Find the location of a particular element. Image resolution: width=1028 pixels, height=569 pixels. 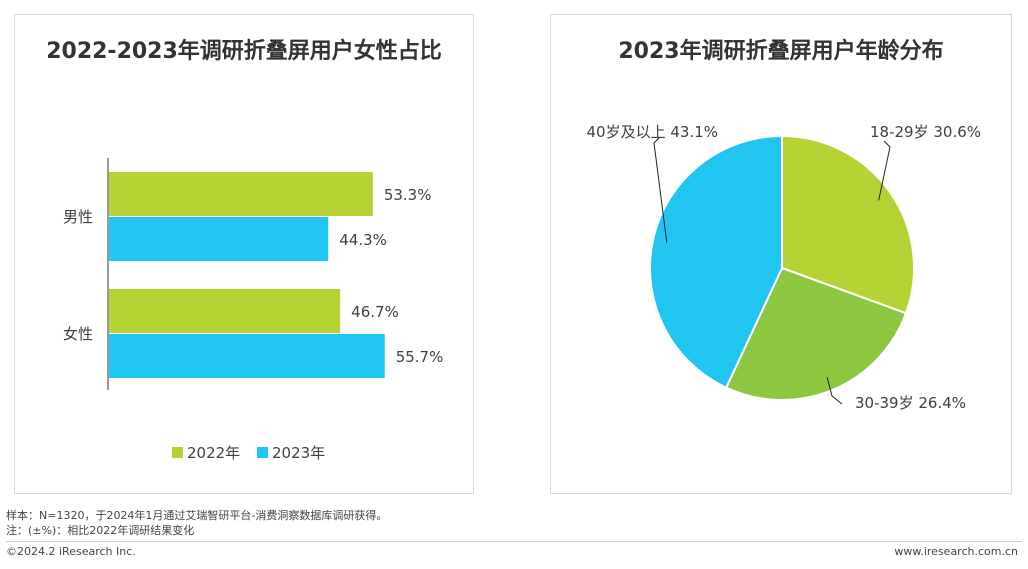

legend-label-1: 2023年 is located at coordinates (298, 453).